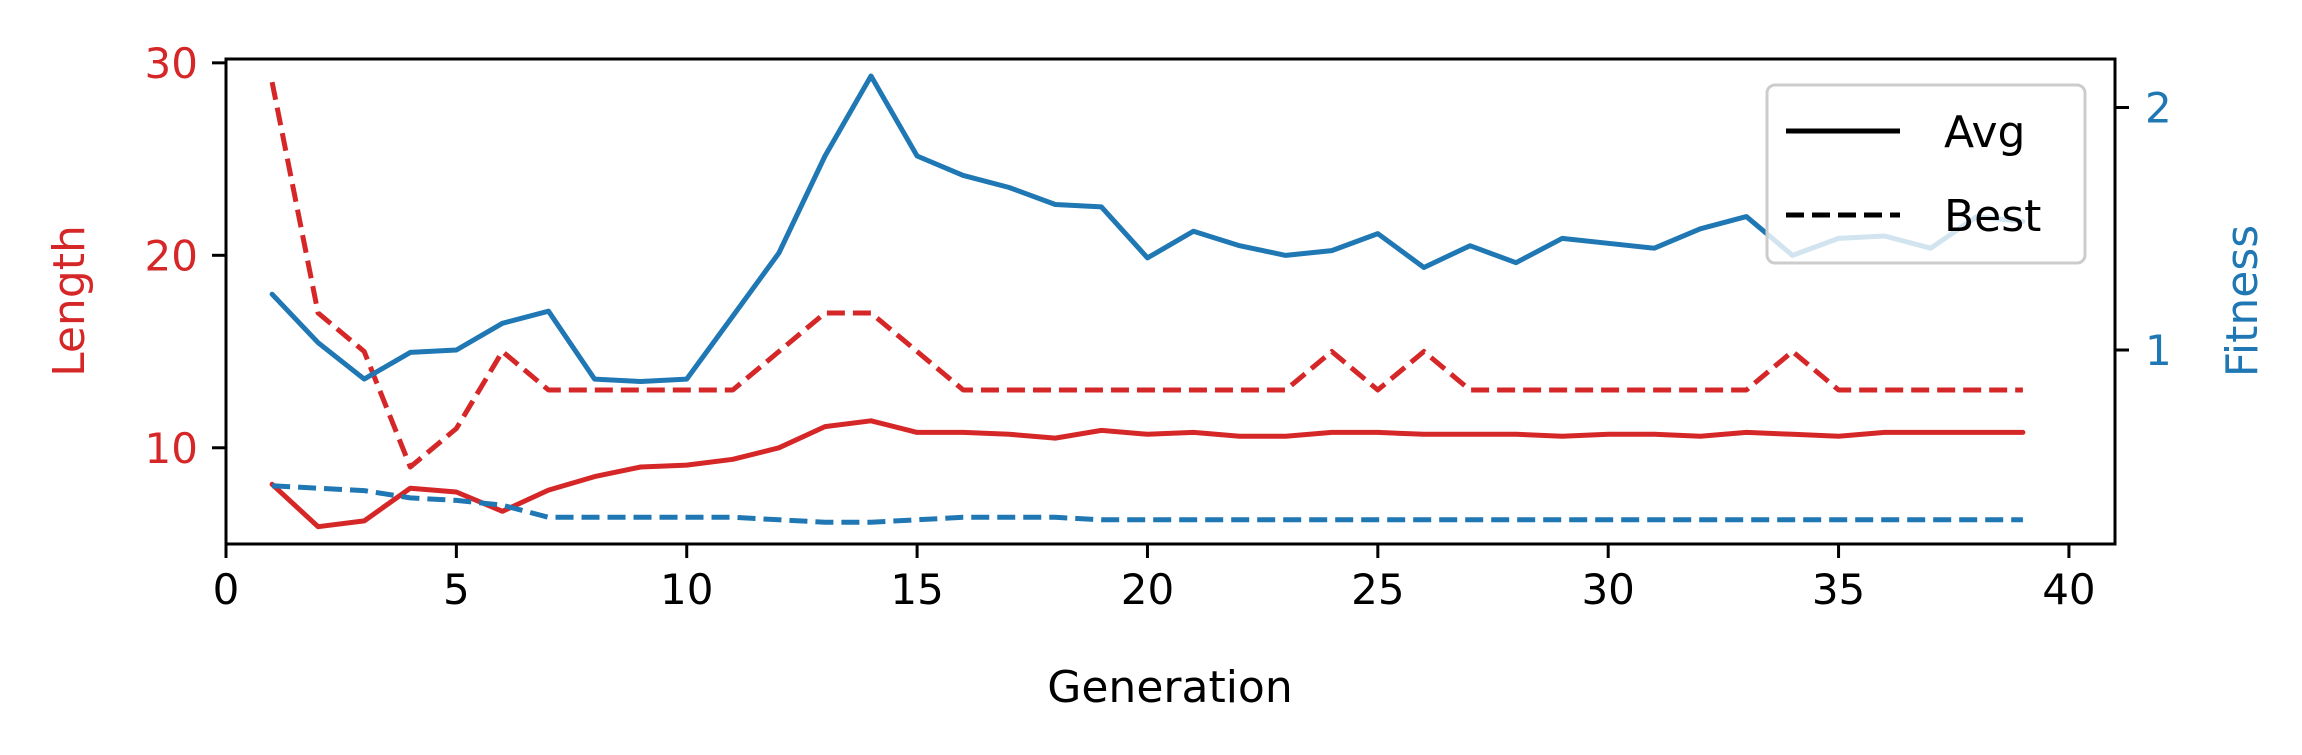 This screenshot has height=755, width=2302. I want to click on x-tick-label: 15, so click(916, 589).